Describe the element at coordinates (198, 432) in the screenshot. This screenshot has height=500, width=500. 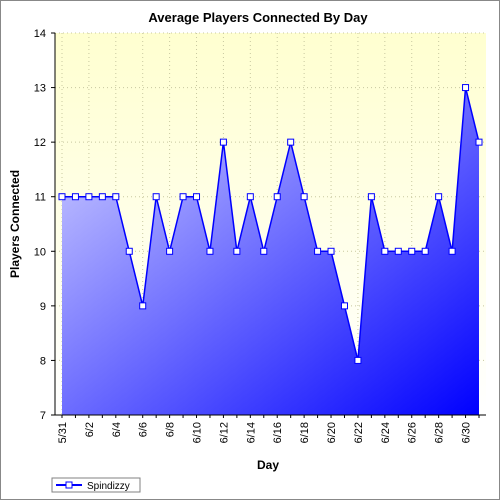
I see `x-tick-label: 6/10` at that location.